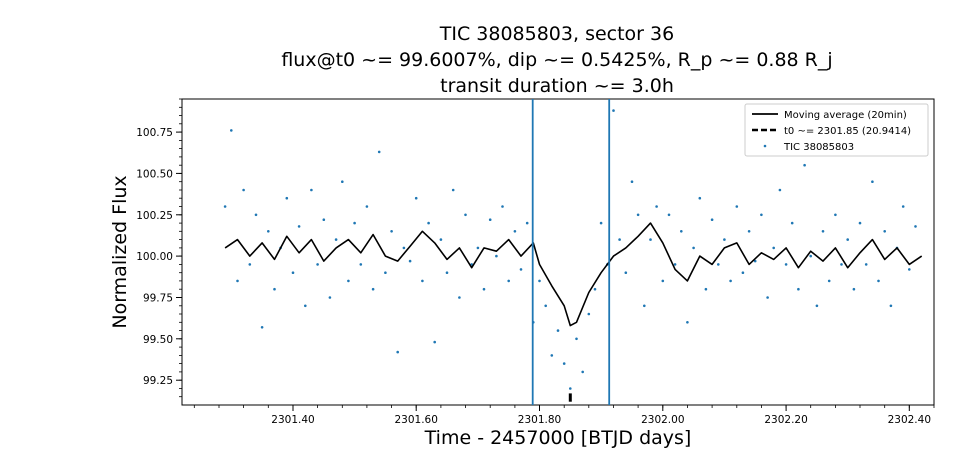 The width and height of the screenshot is (975, 467). What do you see at coordinates (120, 251) in the screenshot?
I see `y-axis-label: Normalized Flux` at bounding box center [120, 251].